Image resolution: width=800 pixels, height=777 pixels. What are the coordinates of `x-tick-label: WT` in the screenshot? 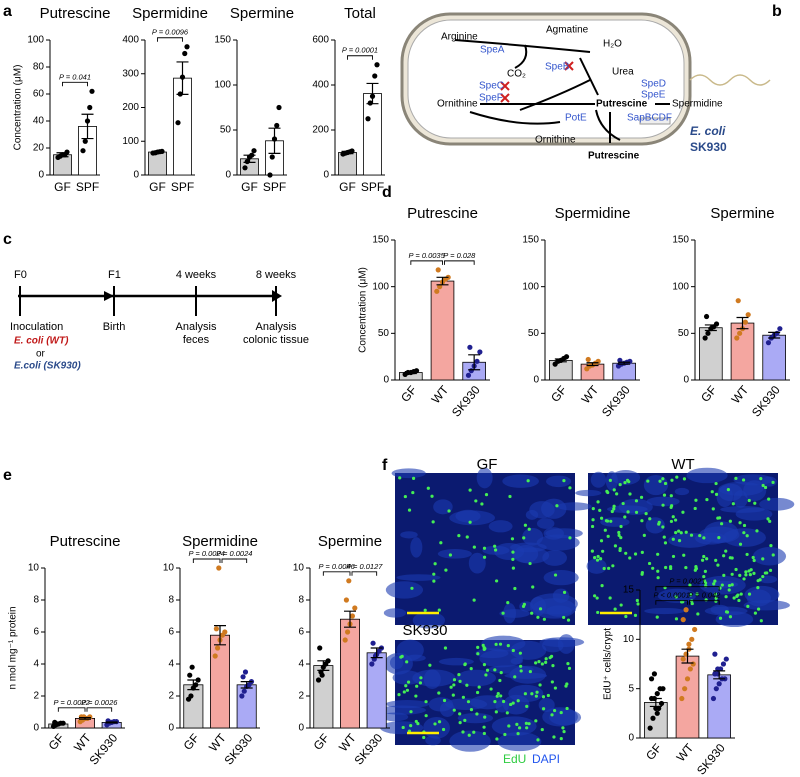 It's located at (590, 394).